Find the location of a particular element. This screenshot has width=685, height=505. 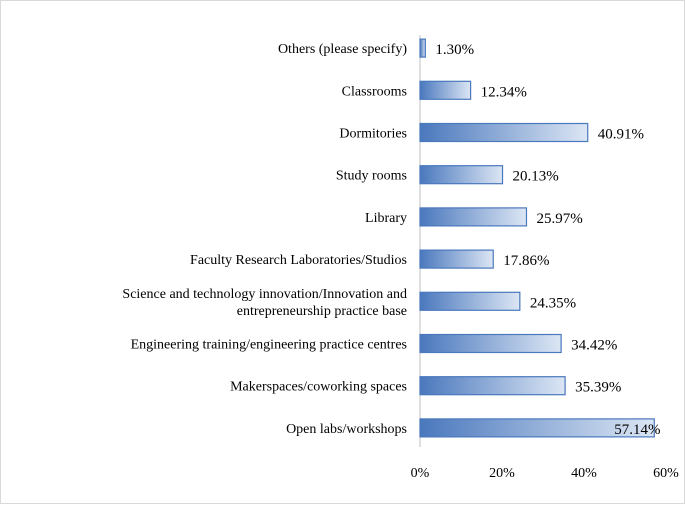

value-label-8: 35.39% is located at coordinates (598, 388).